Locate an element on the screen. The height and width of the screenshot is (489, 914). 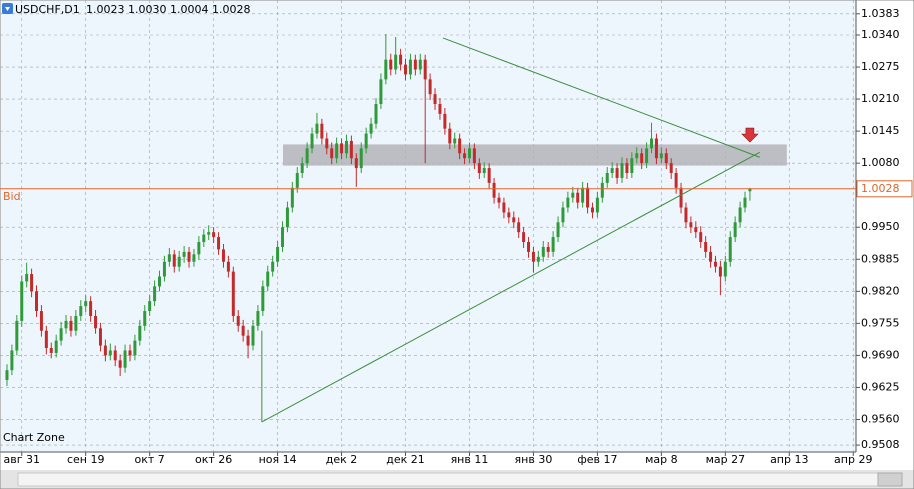
y-tick-label: 0.9625 is located at coordinates (880, 386).